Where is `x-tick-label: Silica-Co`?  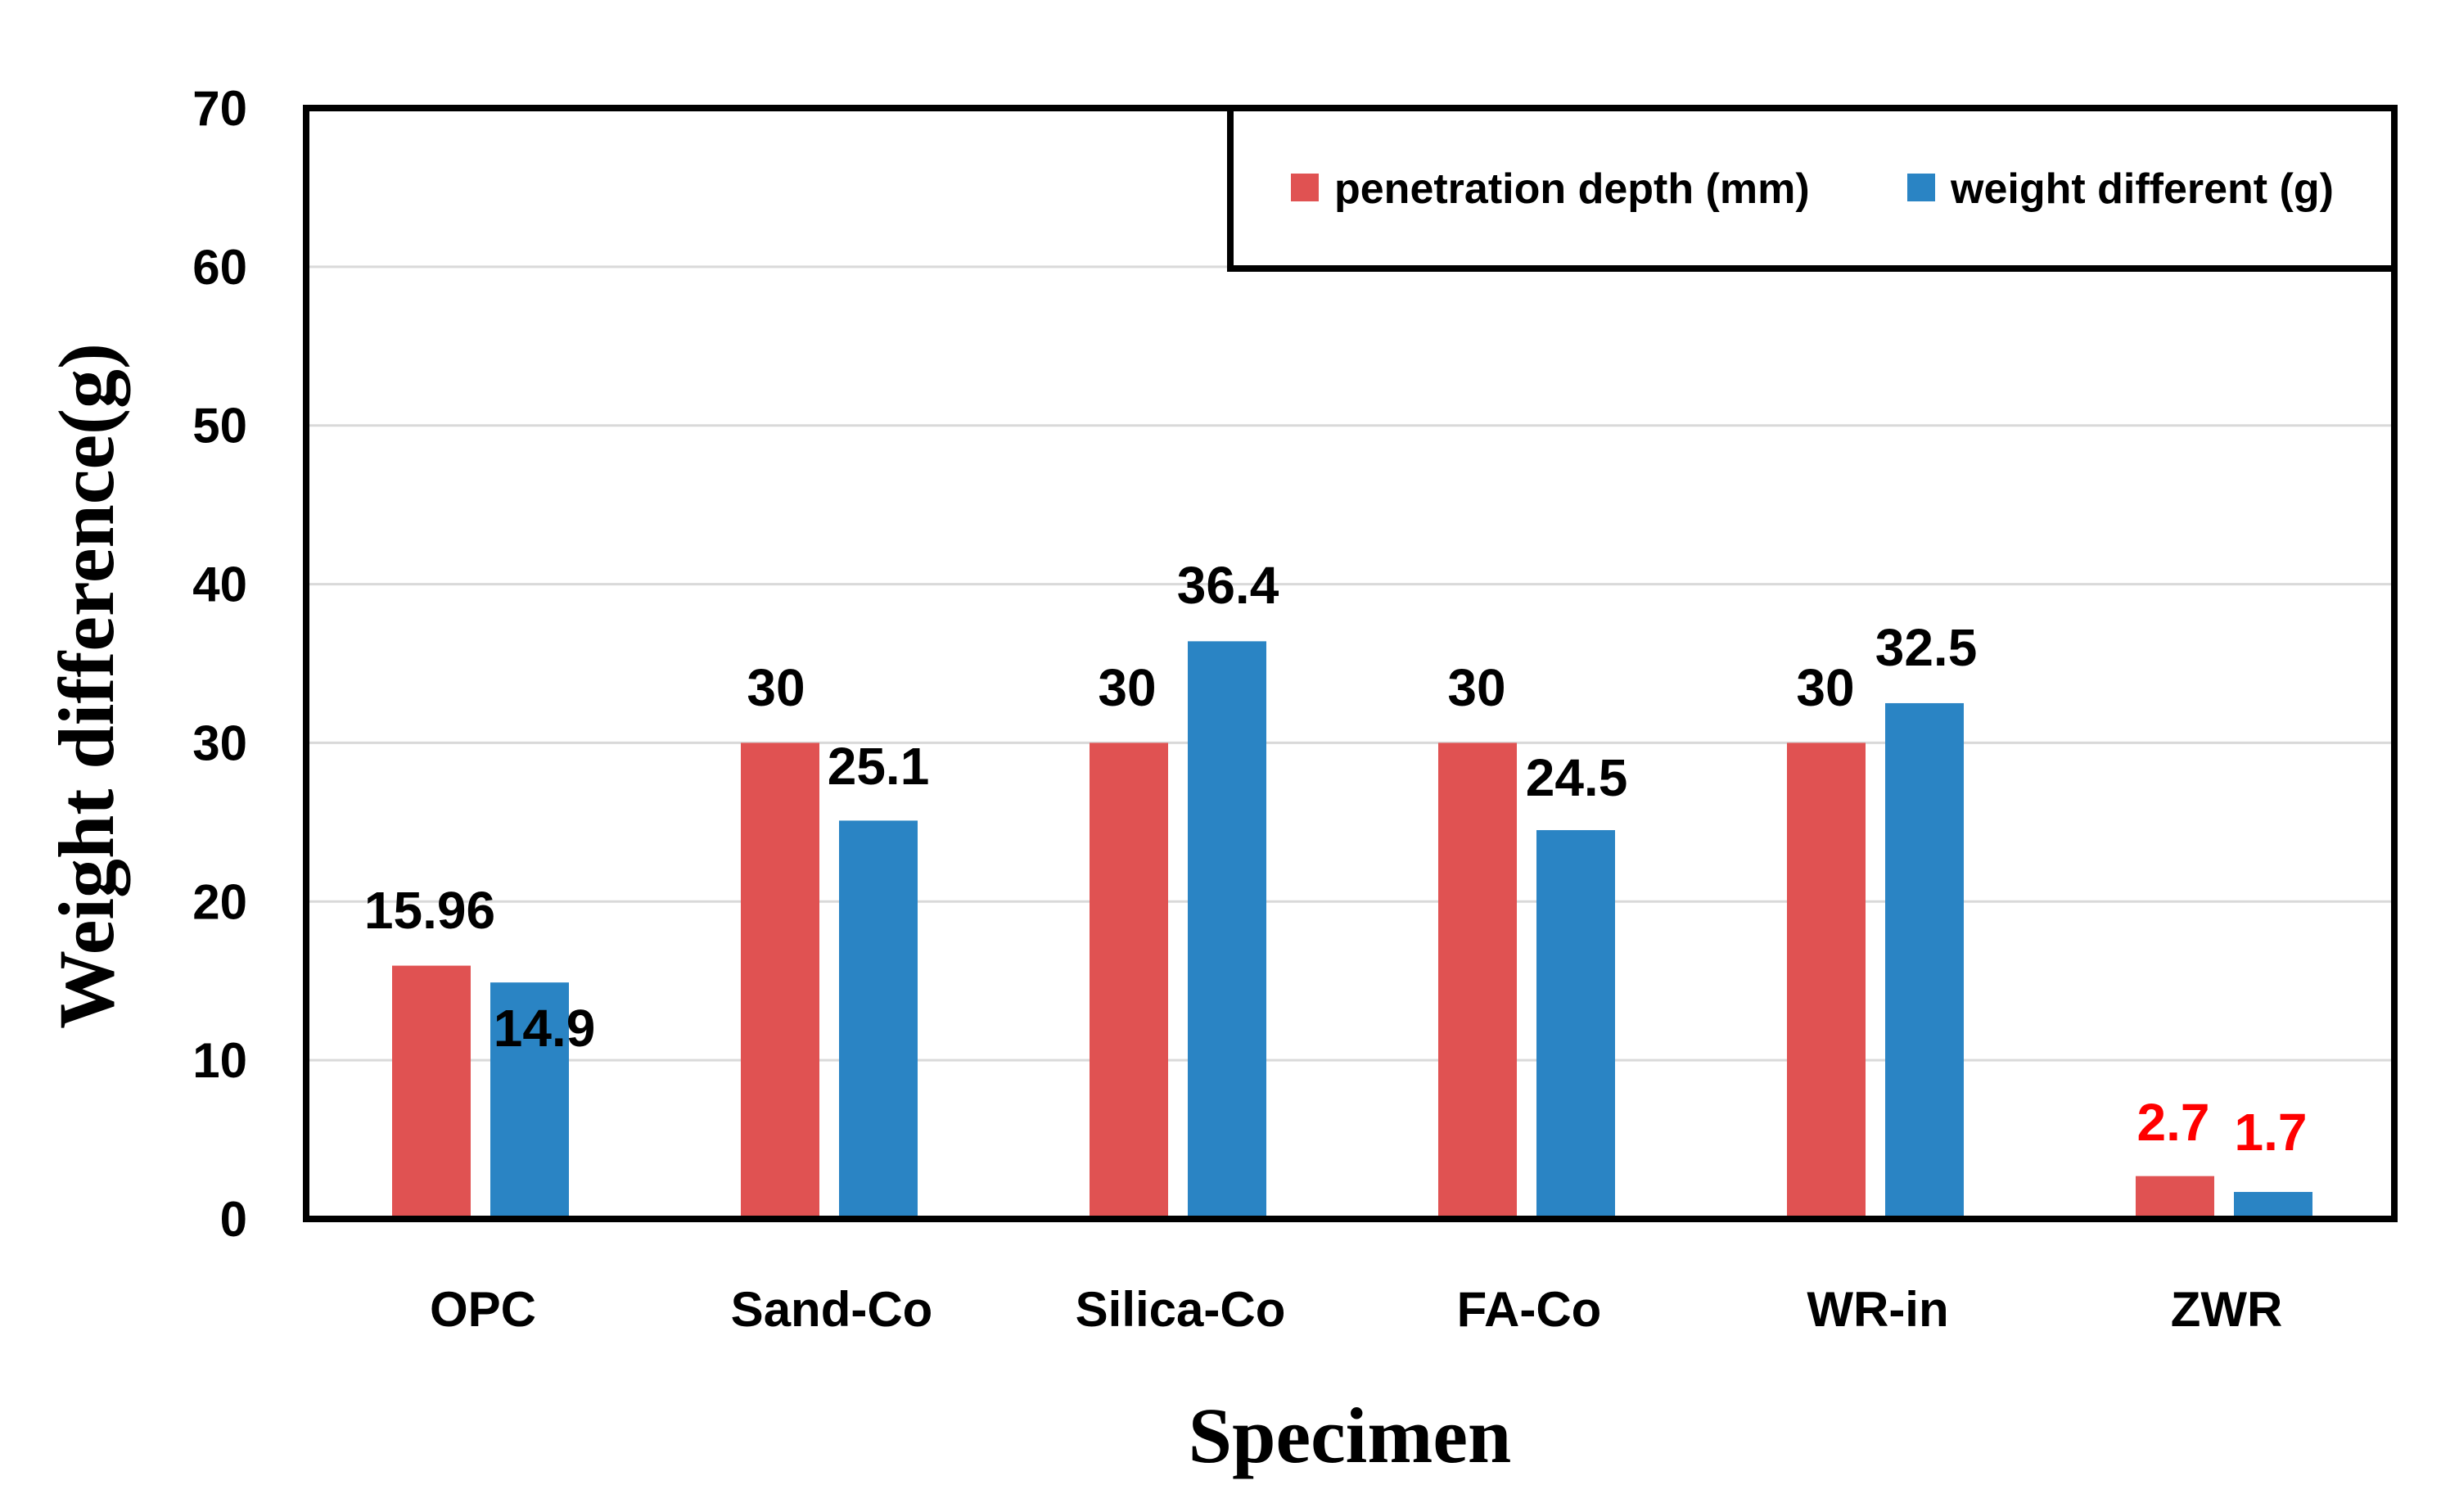
x-tick-label: Silica-Co is located at coordinates (1181, 1309).